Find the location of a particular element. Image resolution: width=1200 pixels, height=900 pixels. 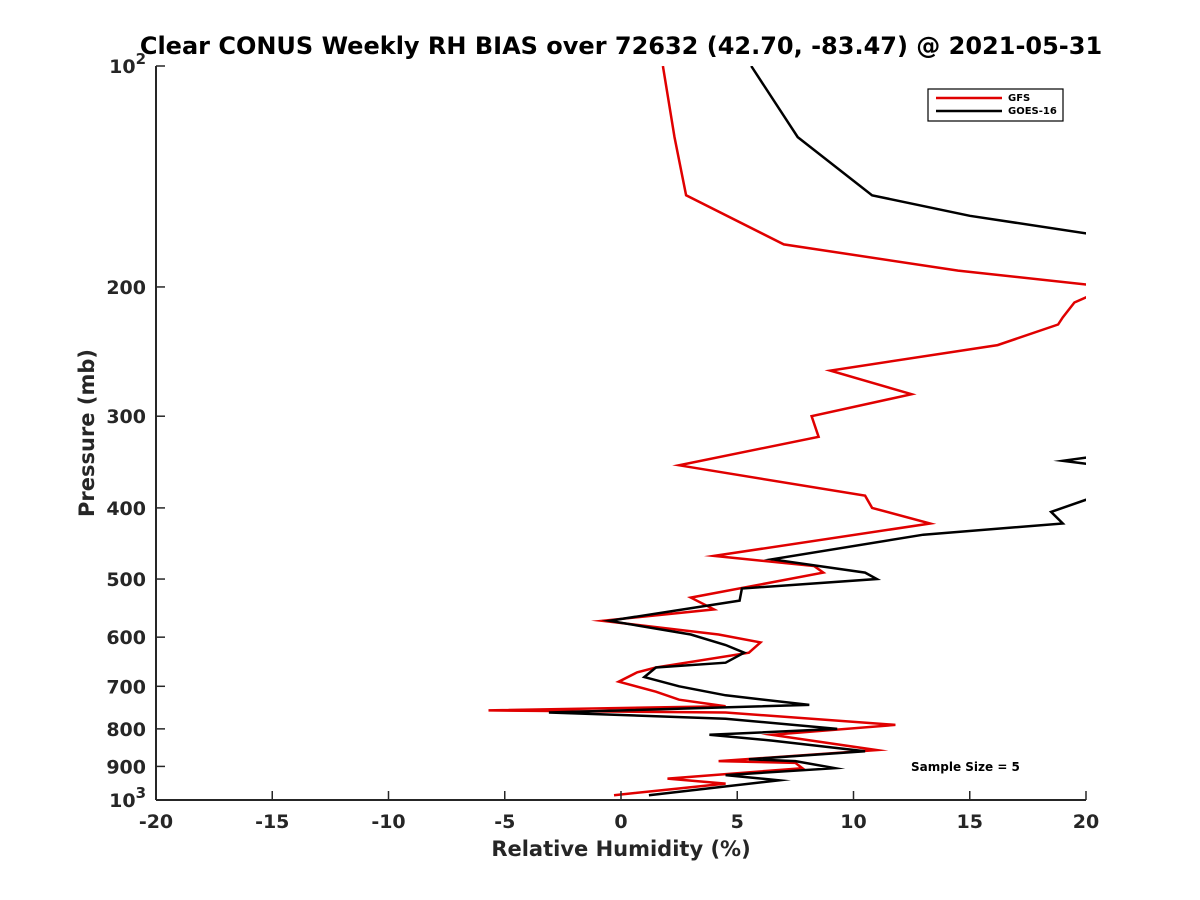

x-tick-label: -20 is located at coordinates (156, 822).